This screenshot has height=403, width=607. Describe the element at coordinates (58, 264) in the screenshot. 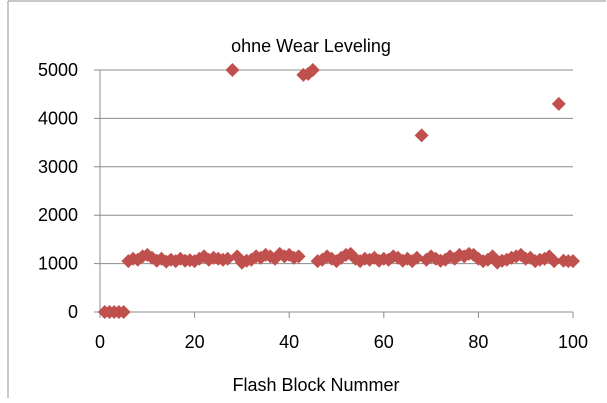

I see `y-tick-label-1: 1000` at that location.